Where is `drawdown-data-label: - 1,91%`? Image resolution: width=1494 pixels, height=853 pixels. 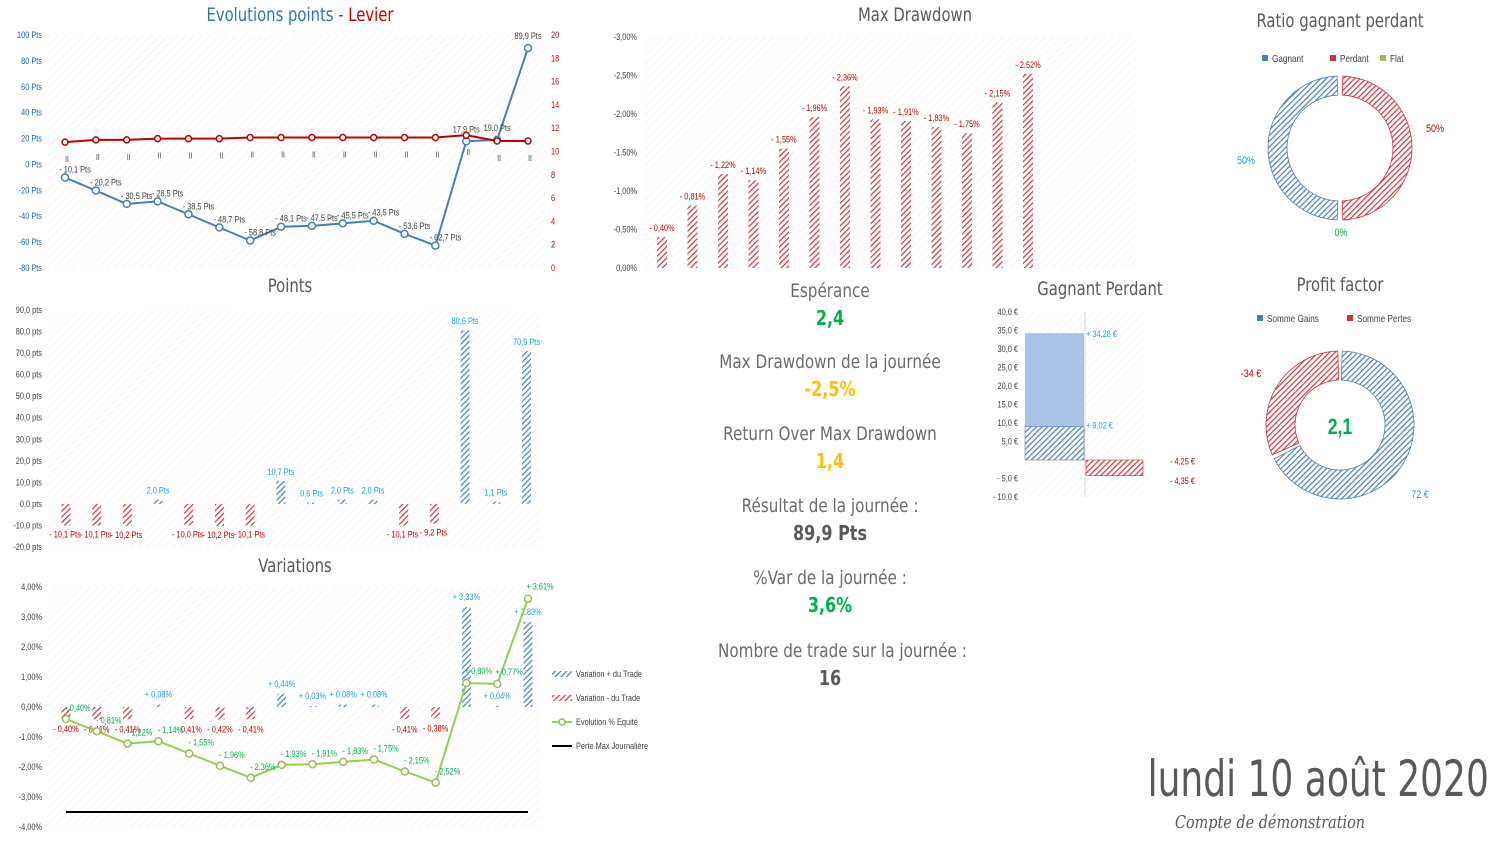 drawdown-data-label: - 1,91% is located at coordinates (906, 112).